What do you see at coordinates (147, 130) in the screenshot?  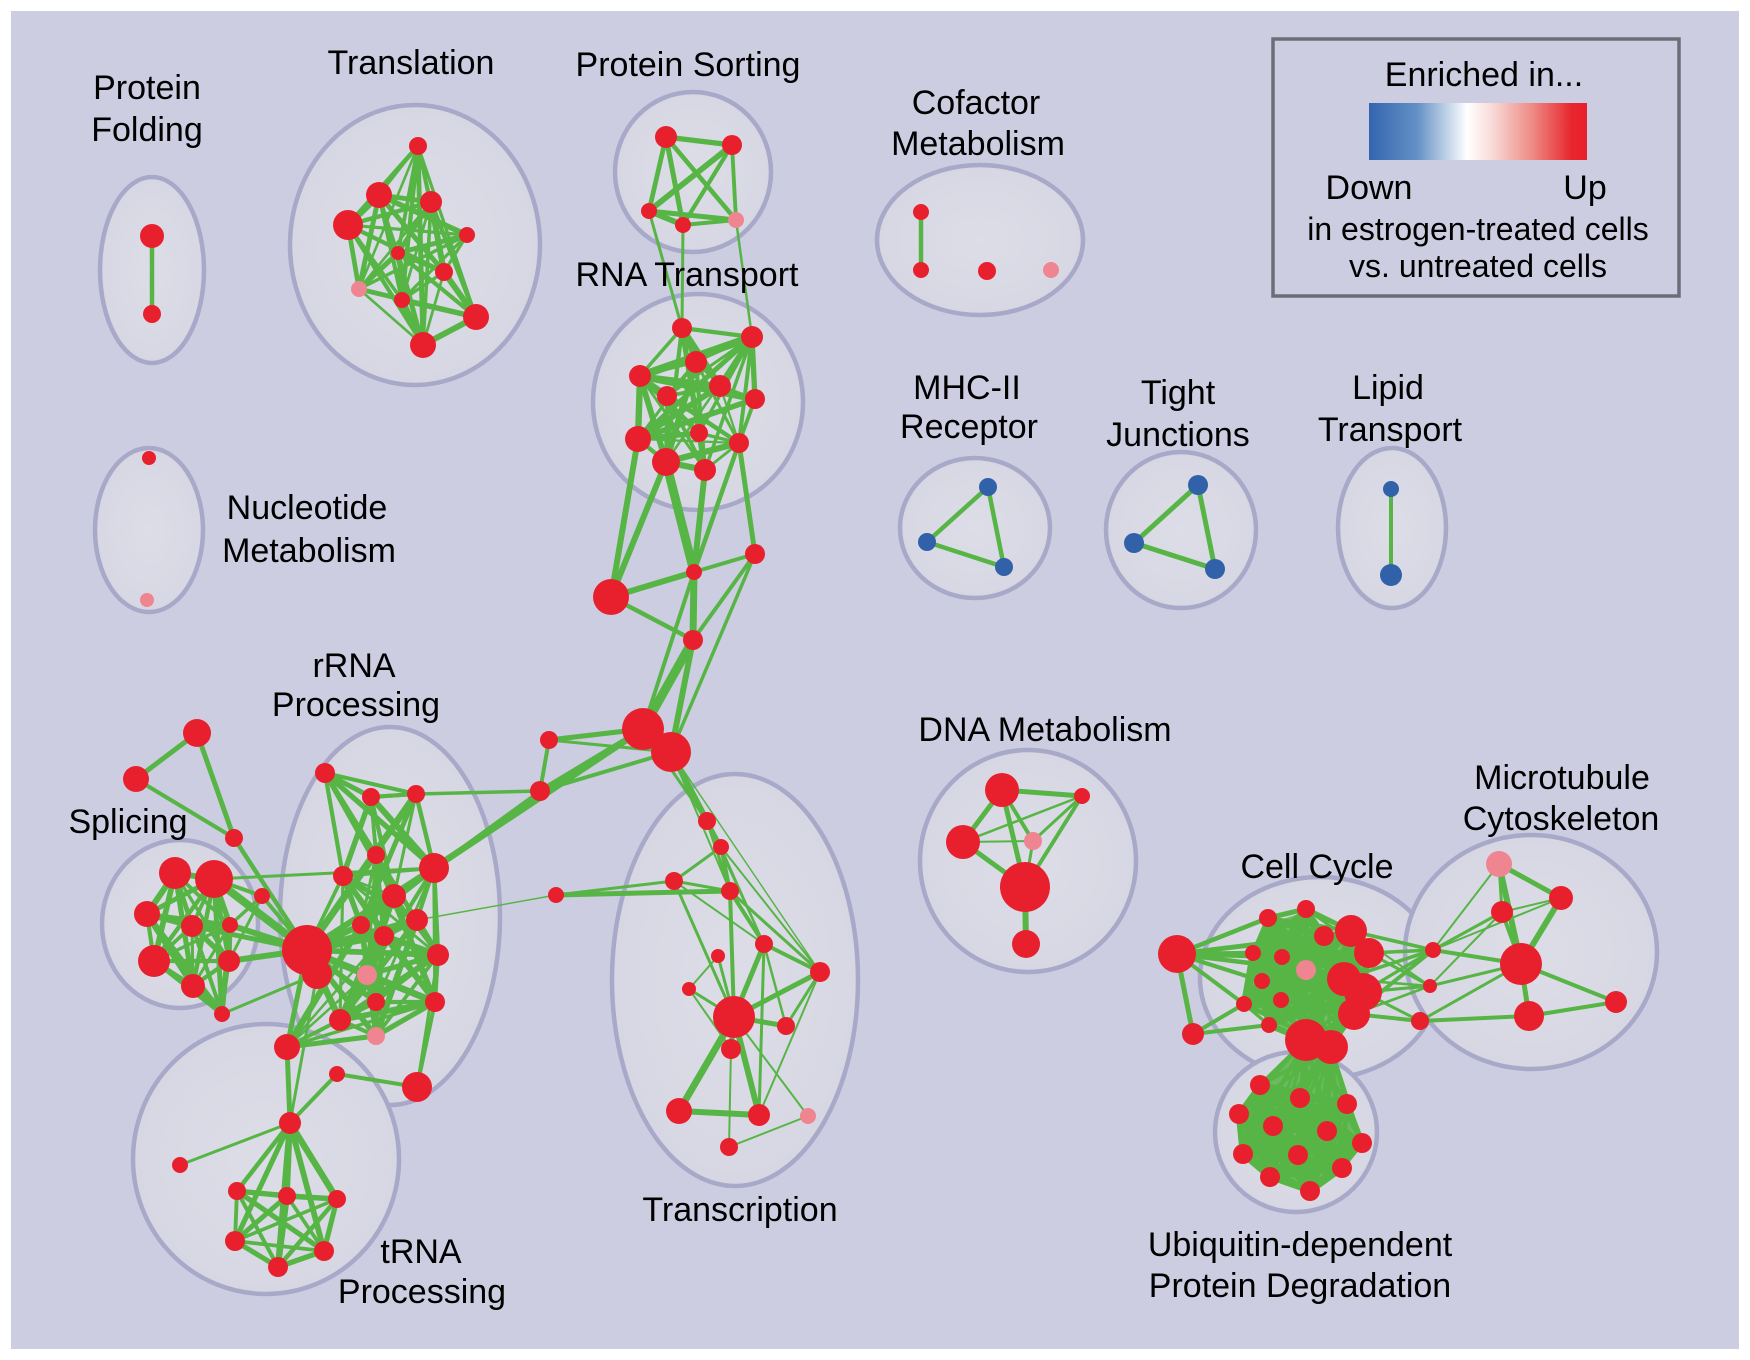 I see `svg-text: Folding` at bounding box center [147, 130].